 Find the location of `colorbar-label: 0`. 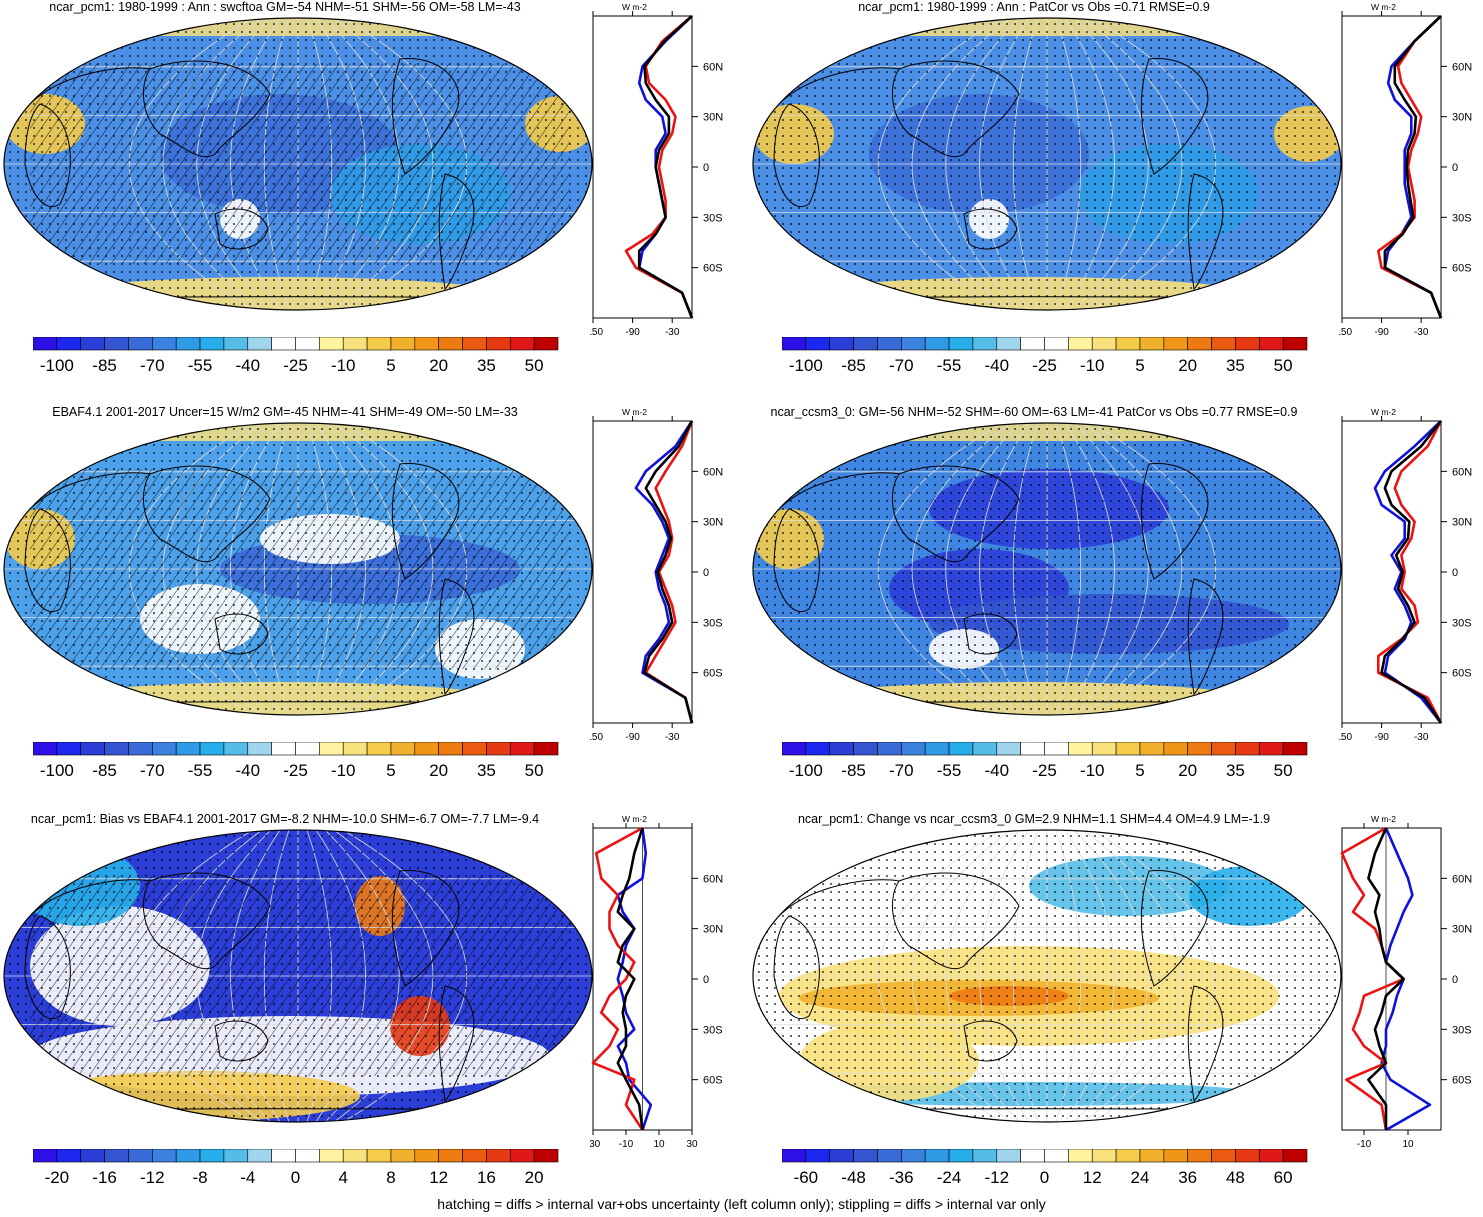

colorbar-label: 0 is located at coordinates (295, 1177).